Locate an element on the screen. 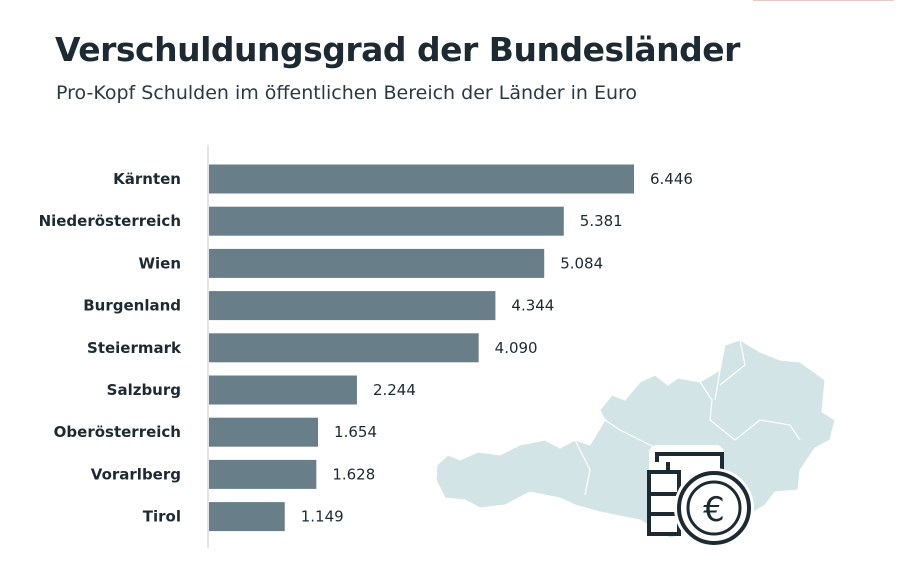 This screenshot has height=578, width=899. value-label: 1.628 is located at coordinates (353, 474).